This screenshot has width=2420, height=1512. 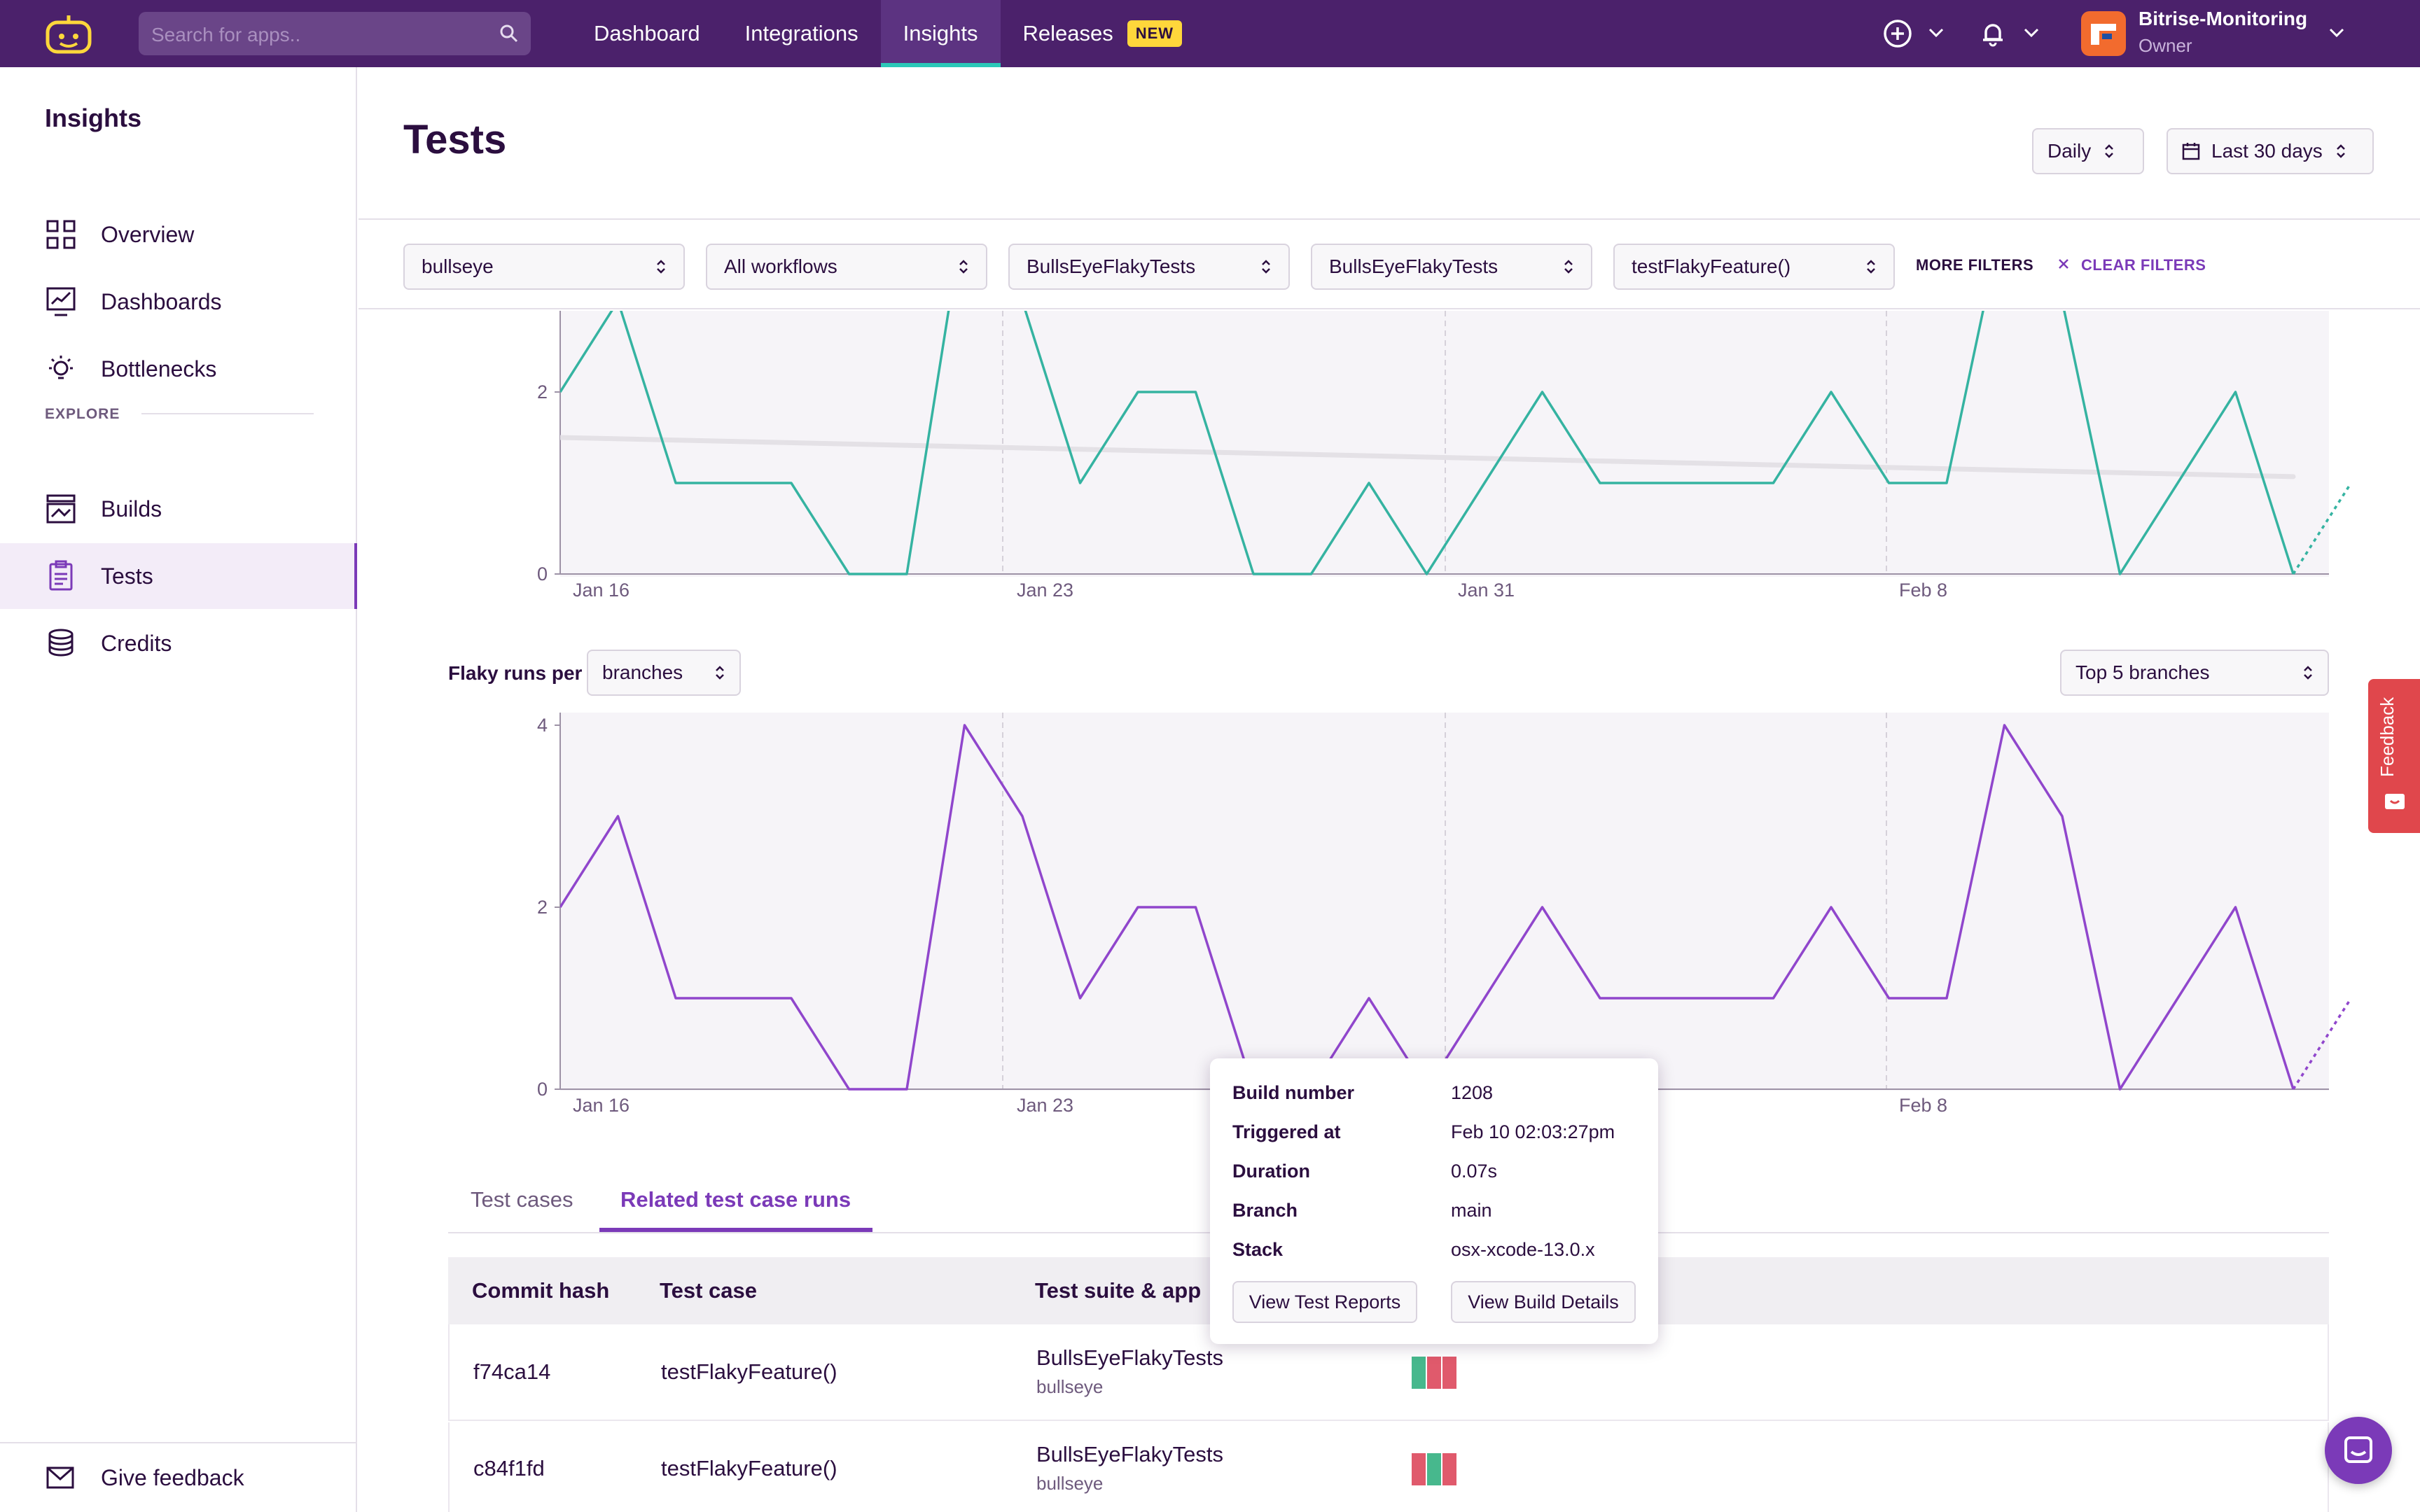 I want to click on nav-insights: Insights, so click(x=940, y=33).